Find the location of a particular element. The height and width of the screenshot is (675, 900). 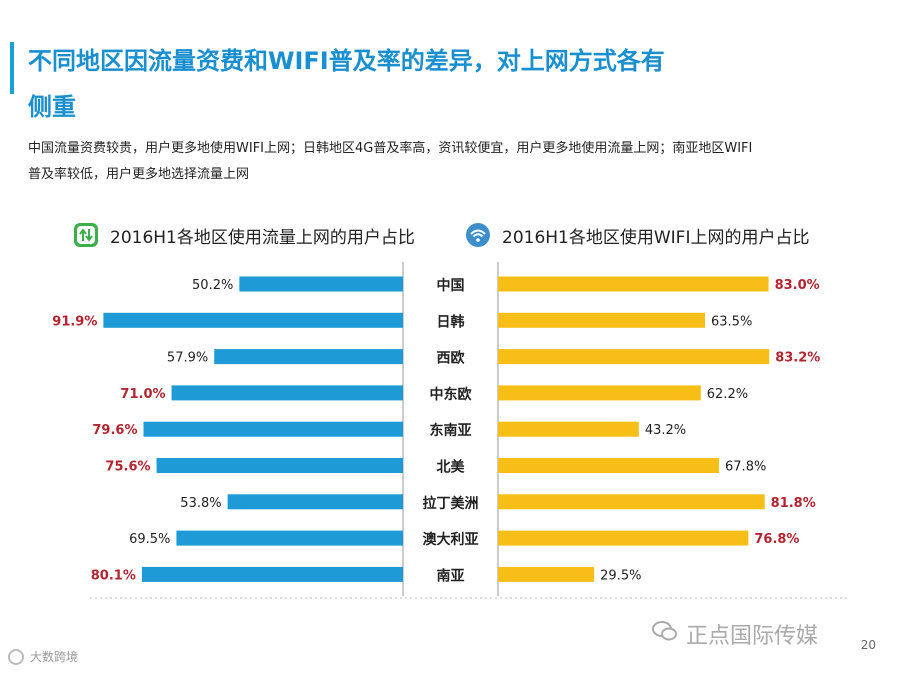

mobile-value-label-1: 91.9% is located at coordinates (74, 321).